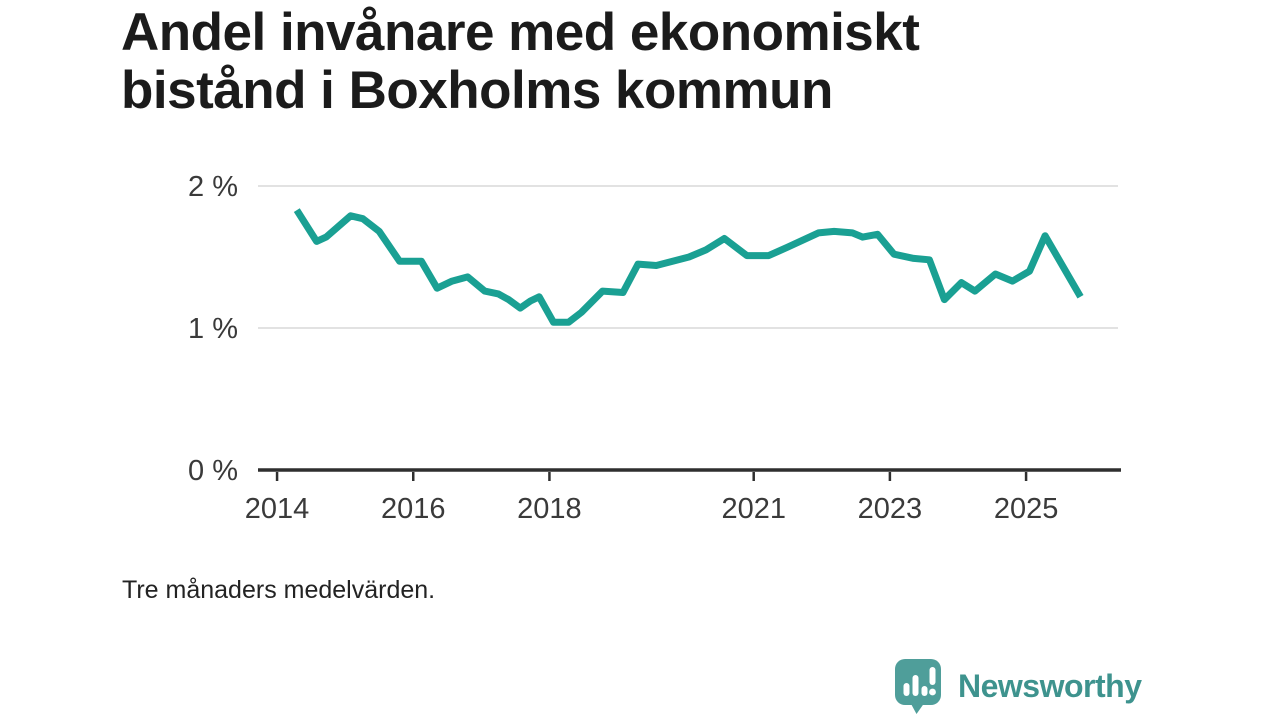  Describe the element at coordinates (213, 471) in the screenshot. I see `y-tick-label: 0 %` at that location.